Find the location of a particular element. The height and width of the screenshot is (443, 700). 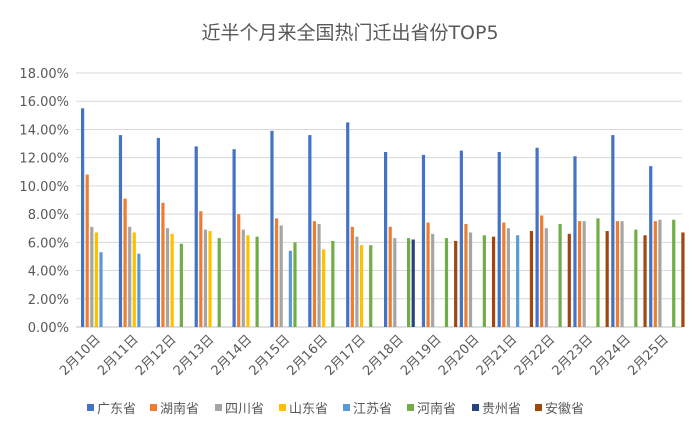

y-tick-label: 10.00% is located at coordinates (44, 187).